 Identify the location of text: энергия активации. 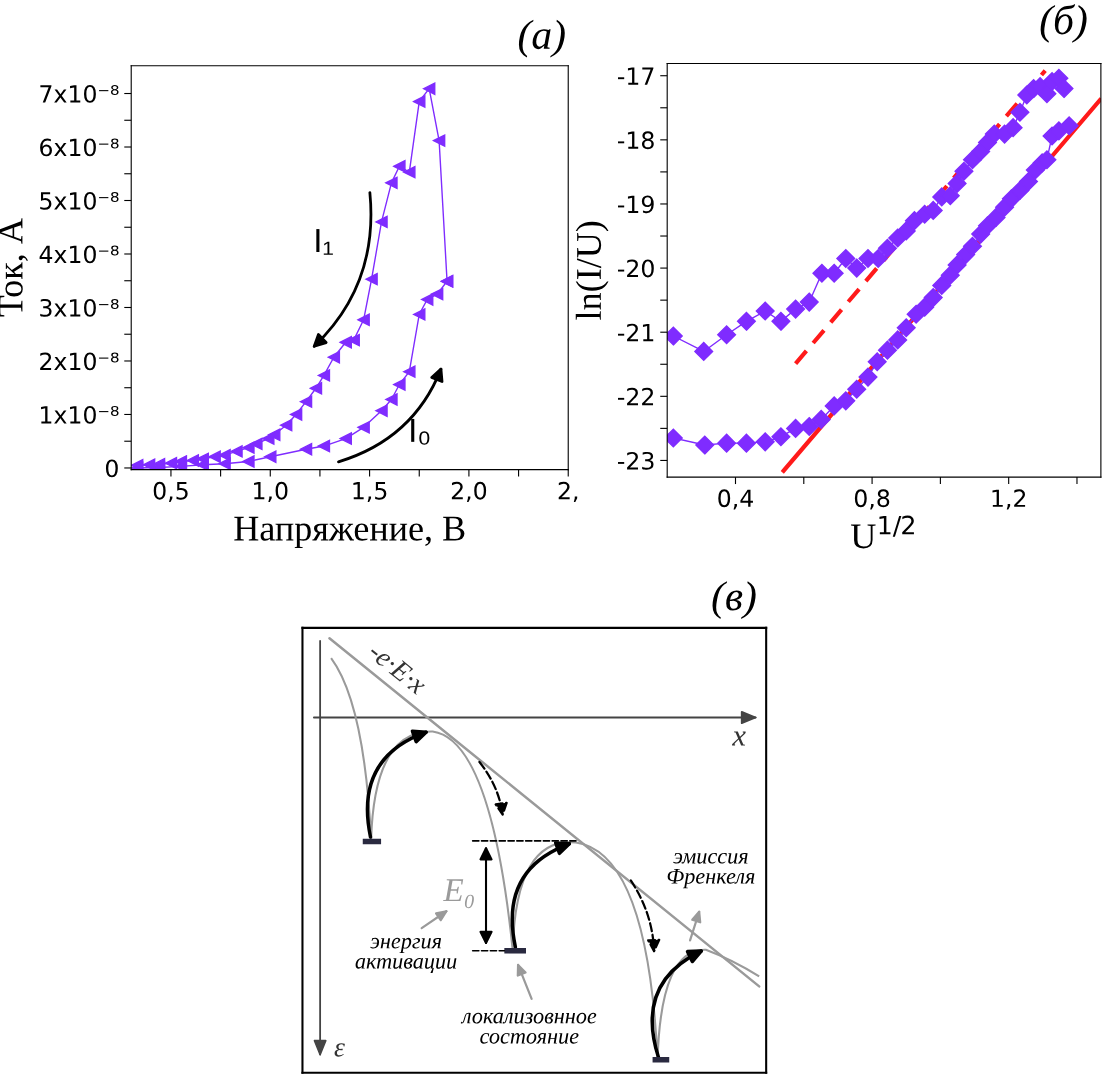
(406, 955).